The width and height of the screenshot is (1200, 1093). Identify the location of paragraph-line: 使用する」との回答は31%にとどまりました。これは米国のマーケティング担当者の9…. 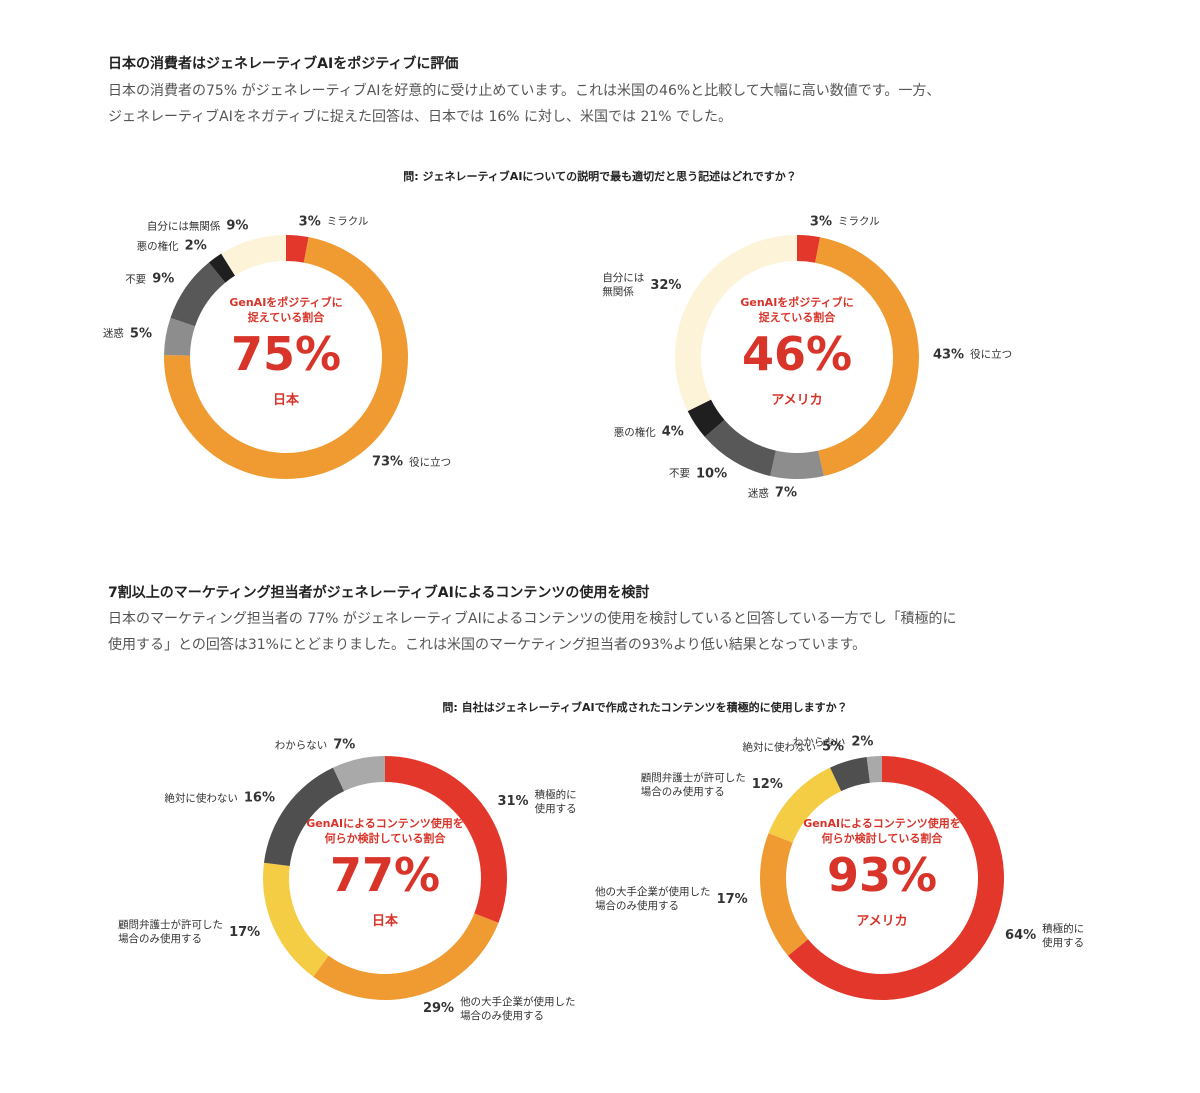
(487, 645).